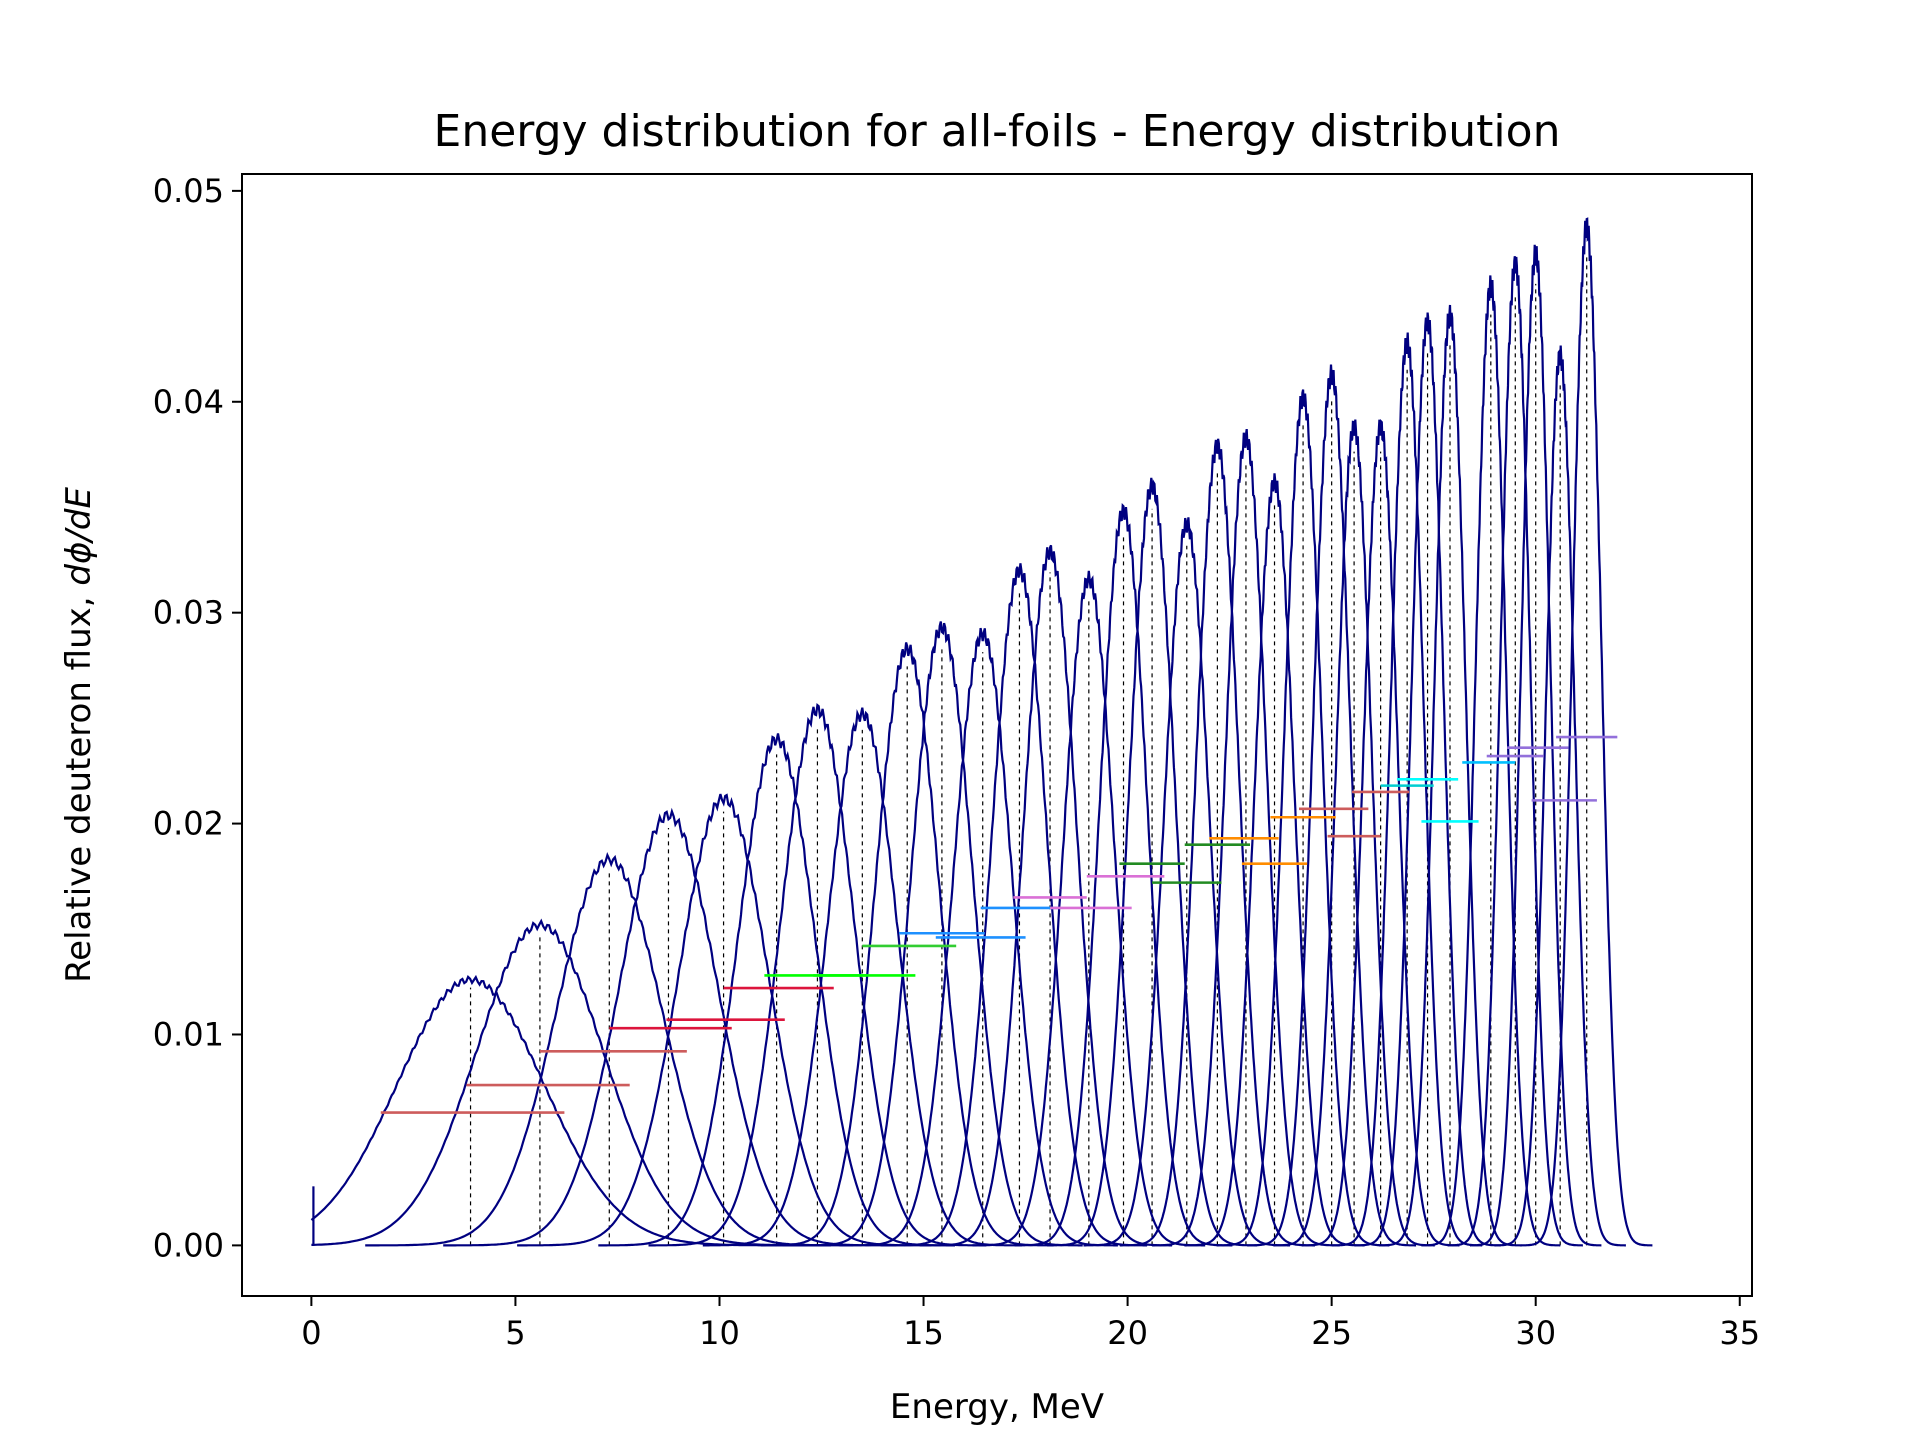  I want to click on y-axis-label: Relative deuteron flux, dϕ/dE, so click(79, 735).